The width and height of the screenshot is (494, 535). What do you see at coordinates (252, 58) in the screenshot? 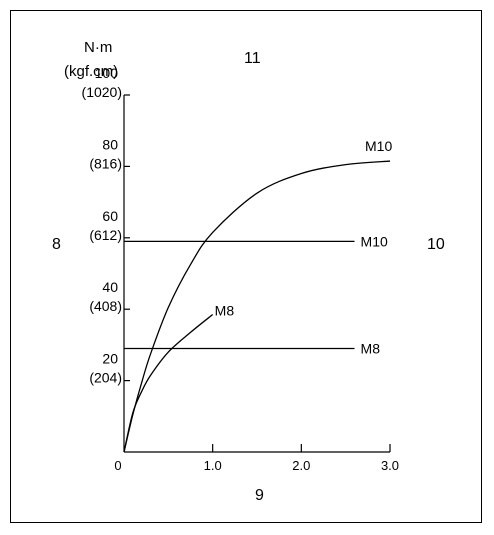
I see `callout-11: 11` at bounding box center [252, 58].